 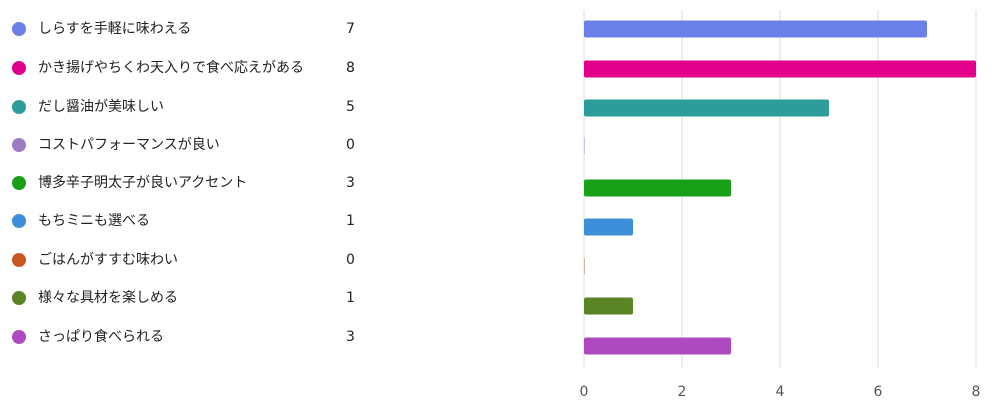 I want to click on legend-value: 8, so click(x=350, y=68).